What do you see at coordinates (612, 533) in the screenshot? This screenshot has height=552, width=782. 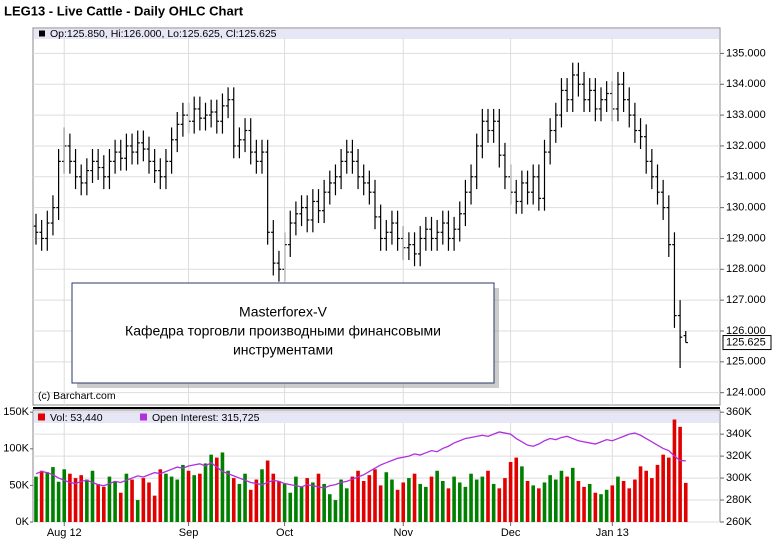 I see `x-tick-label: Jan 13` at bounding box center [612, 533].